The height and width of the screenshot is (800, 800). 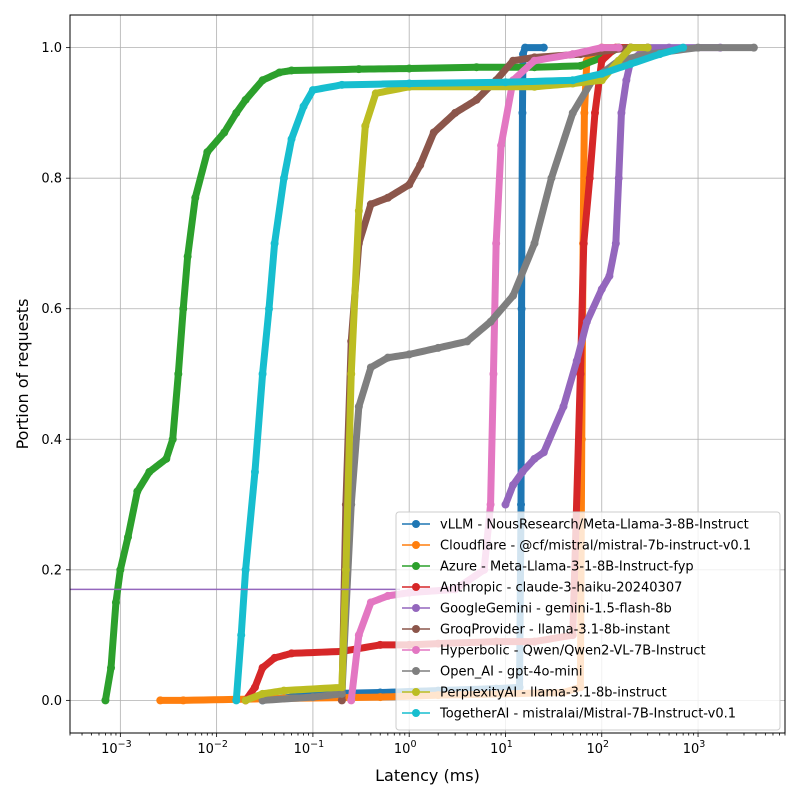 What do you see at coordinates (51, 570) in the screenshot?
I see `y-tick-label: 0.2` at bounding box center [51, 570].